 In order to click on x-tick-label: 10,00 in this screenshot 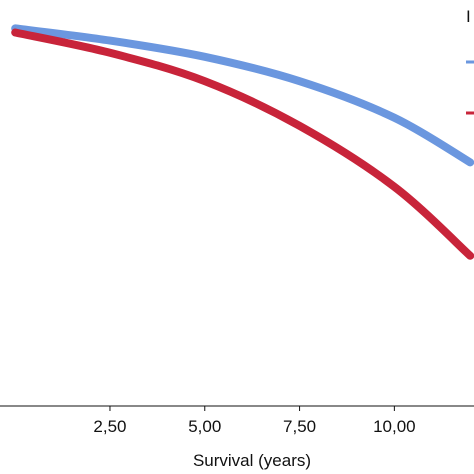, I will do `click(394, 426)`.